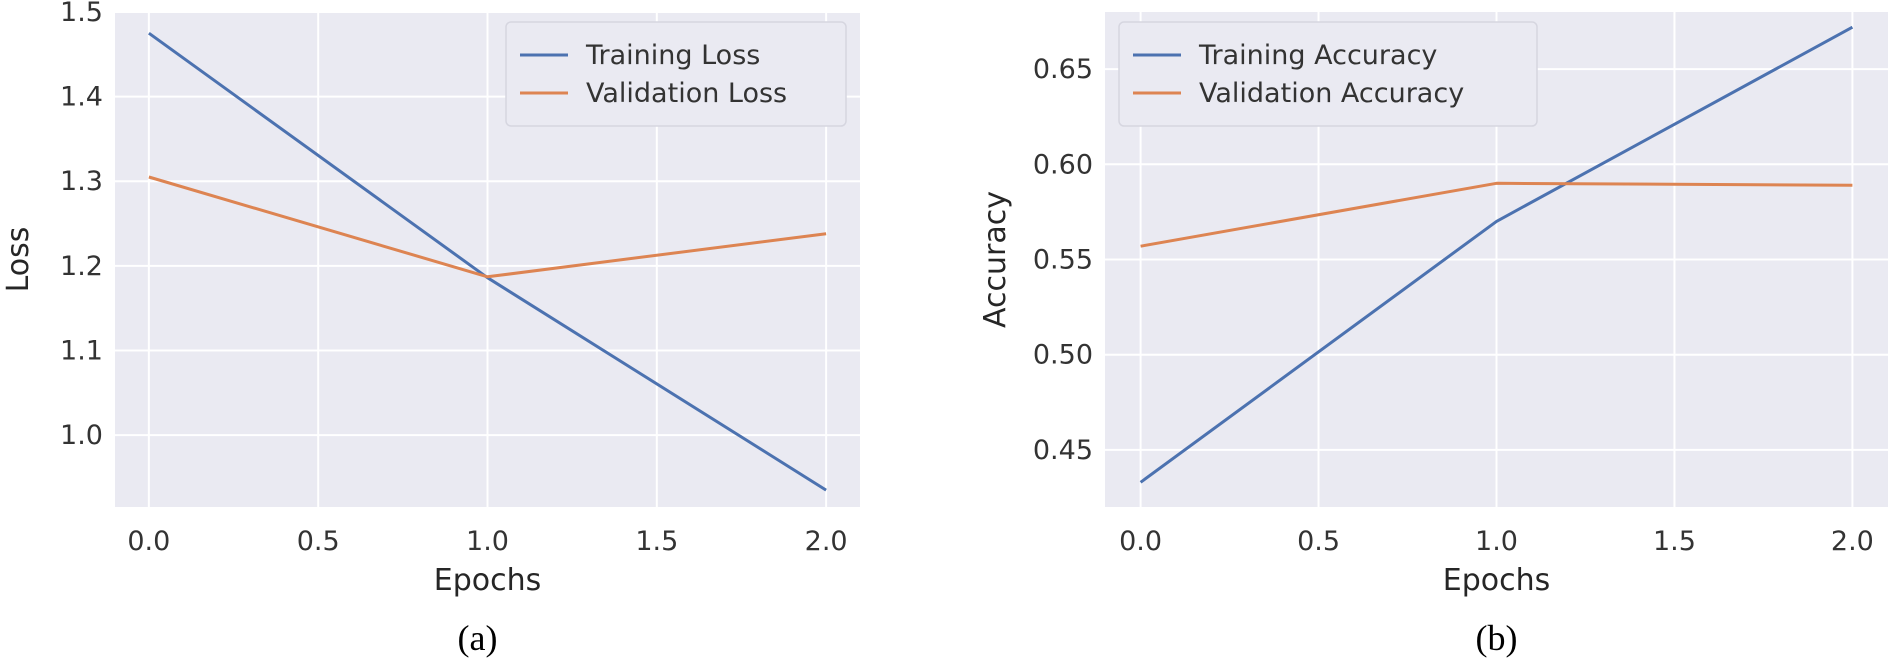 Image resolution: width=1900 pixels, height=660 pixels. What do you see at coordinates (81, 435) in the screenshot?
I see `y-tick-label: 1.0` at bounding box center [81, 435].